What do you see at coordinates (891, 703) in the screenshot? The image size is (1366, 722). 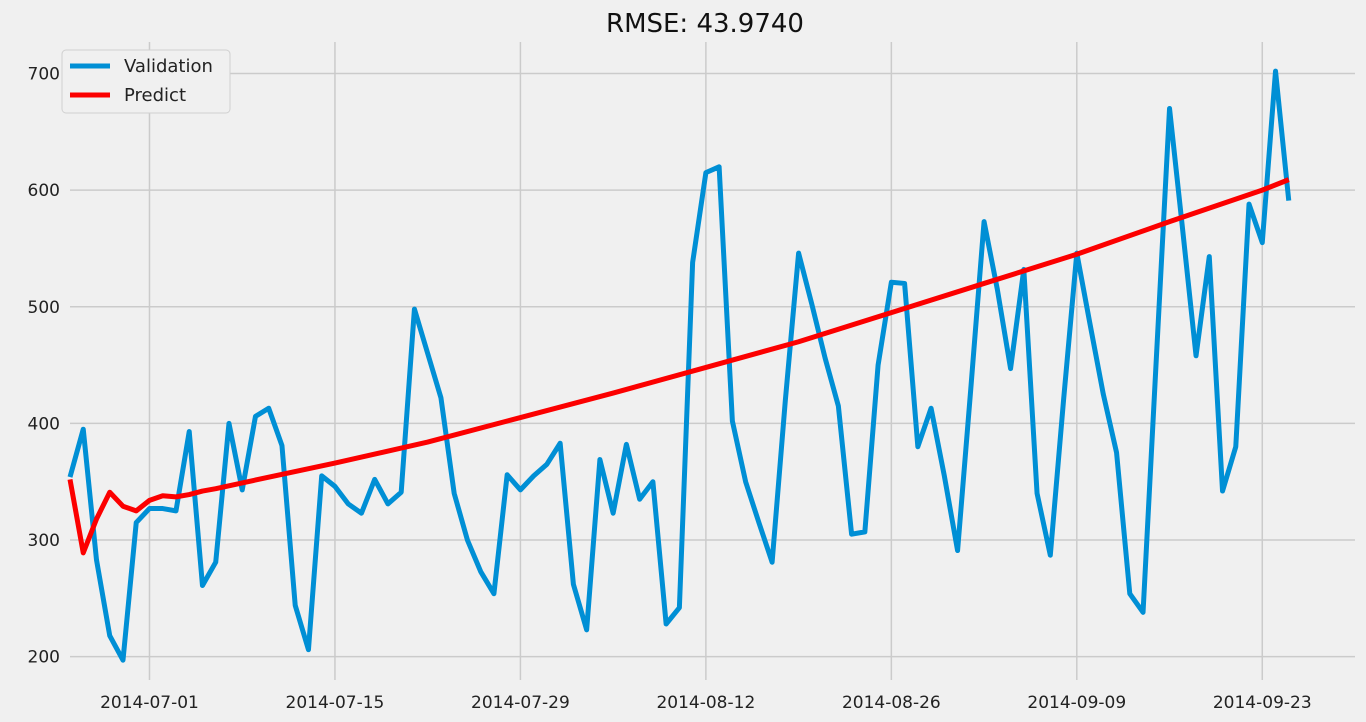 I see `x-tick-label: 2014-08-26` at bounding box center [891, 703].